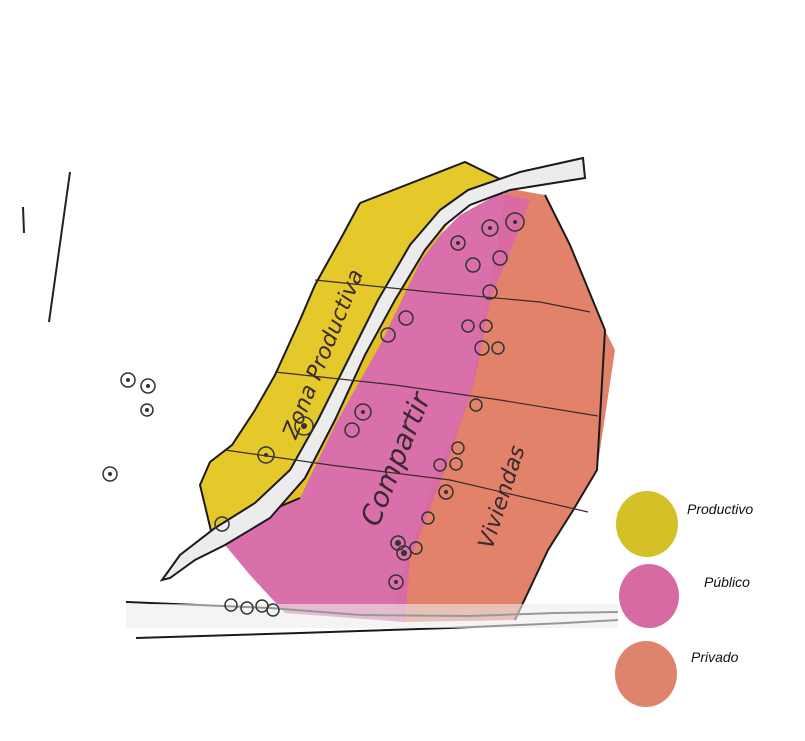  I want to click on zone-privado-outline, so click(560, 407).